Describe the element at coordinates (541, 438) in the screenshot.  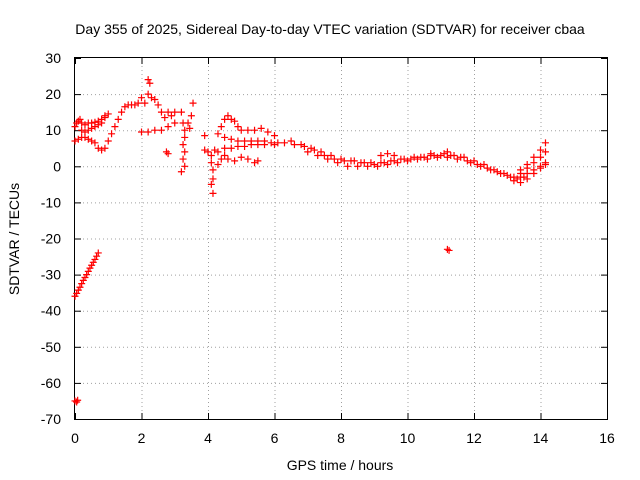
I see `x-tick-label: 14` at that location.